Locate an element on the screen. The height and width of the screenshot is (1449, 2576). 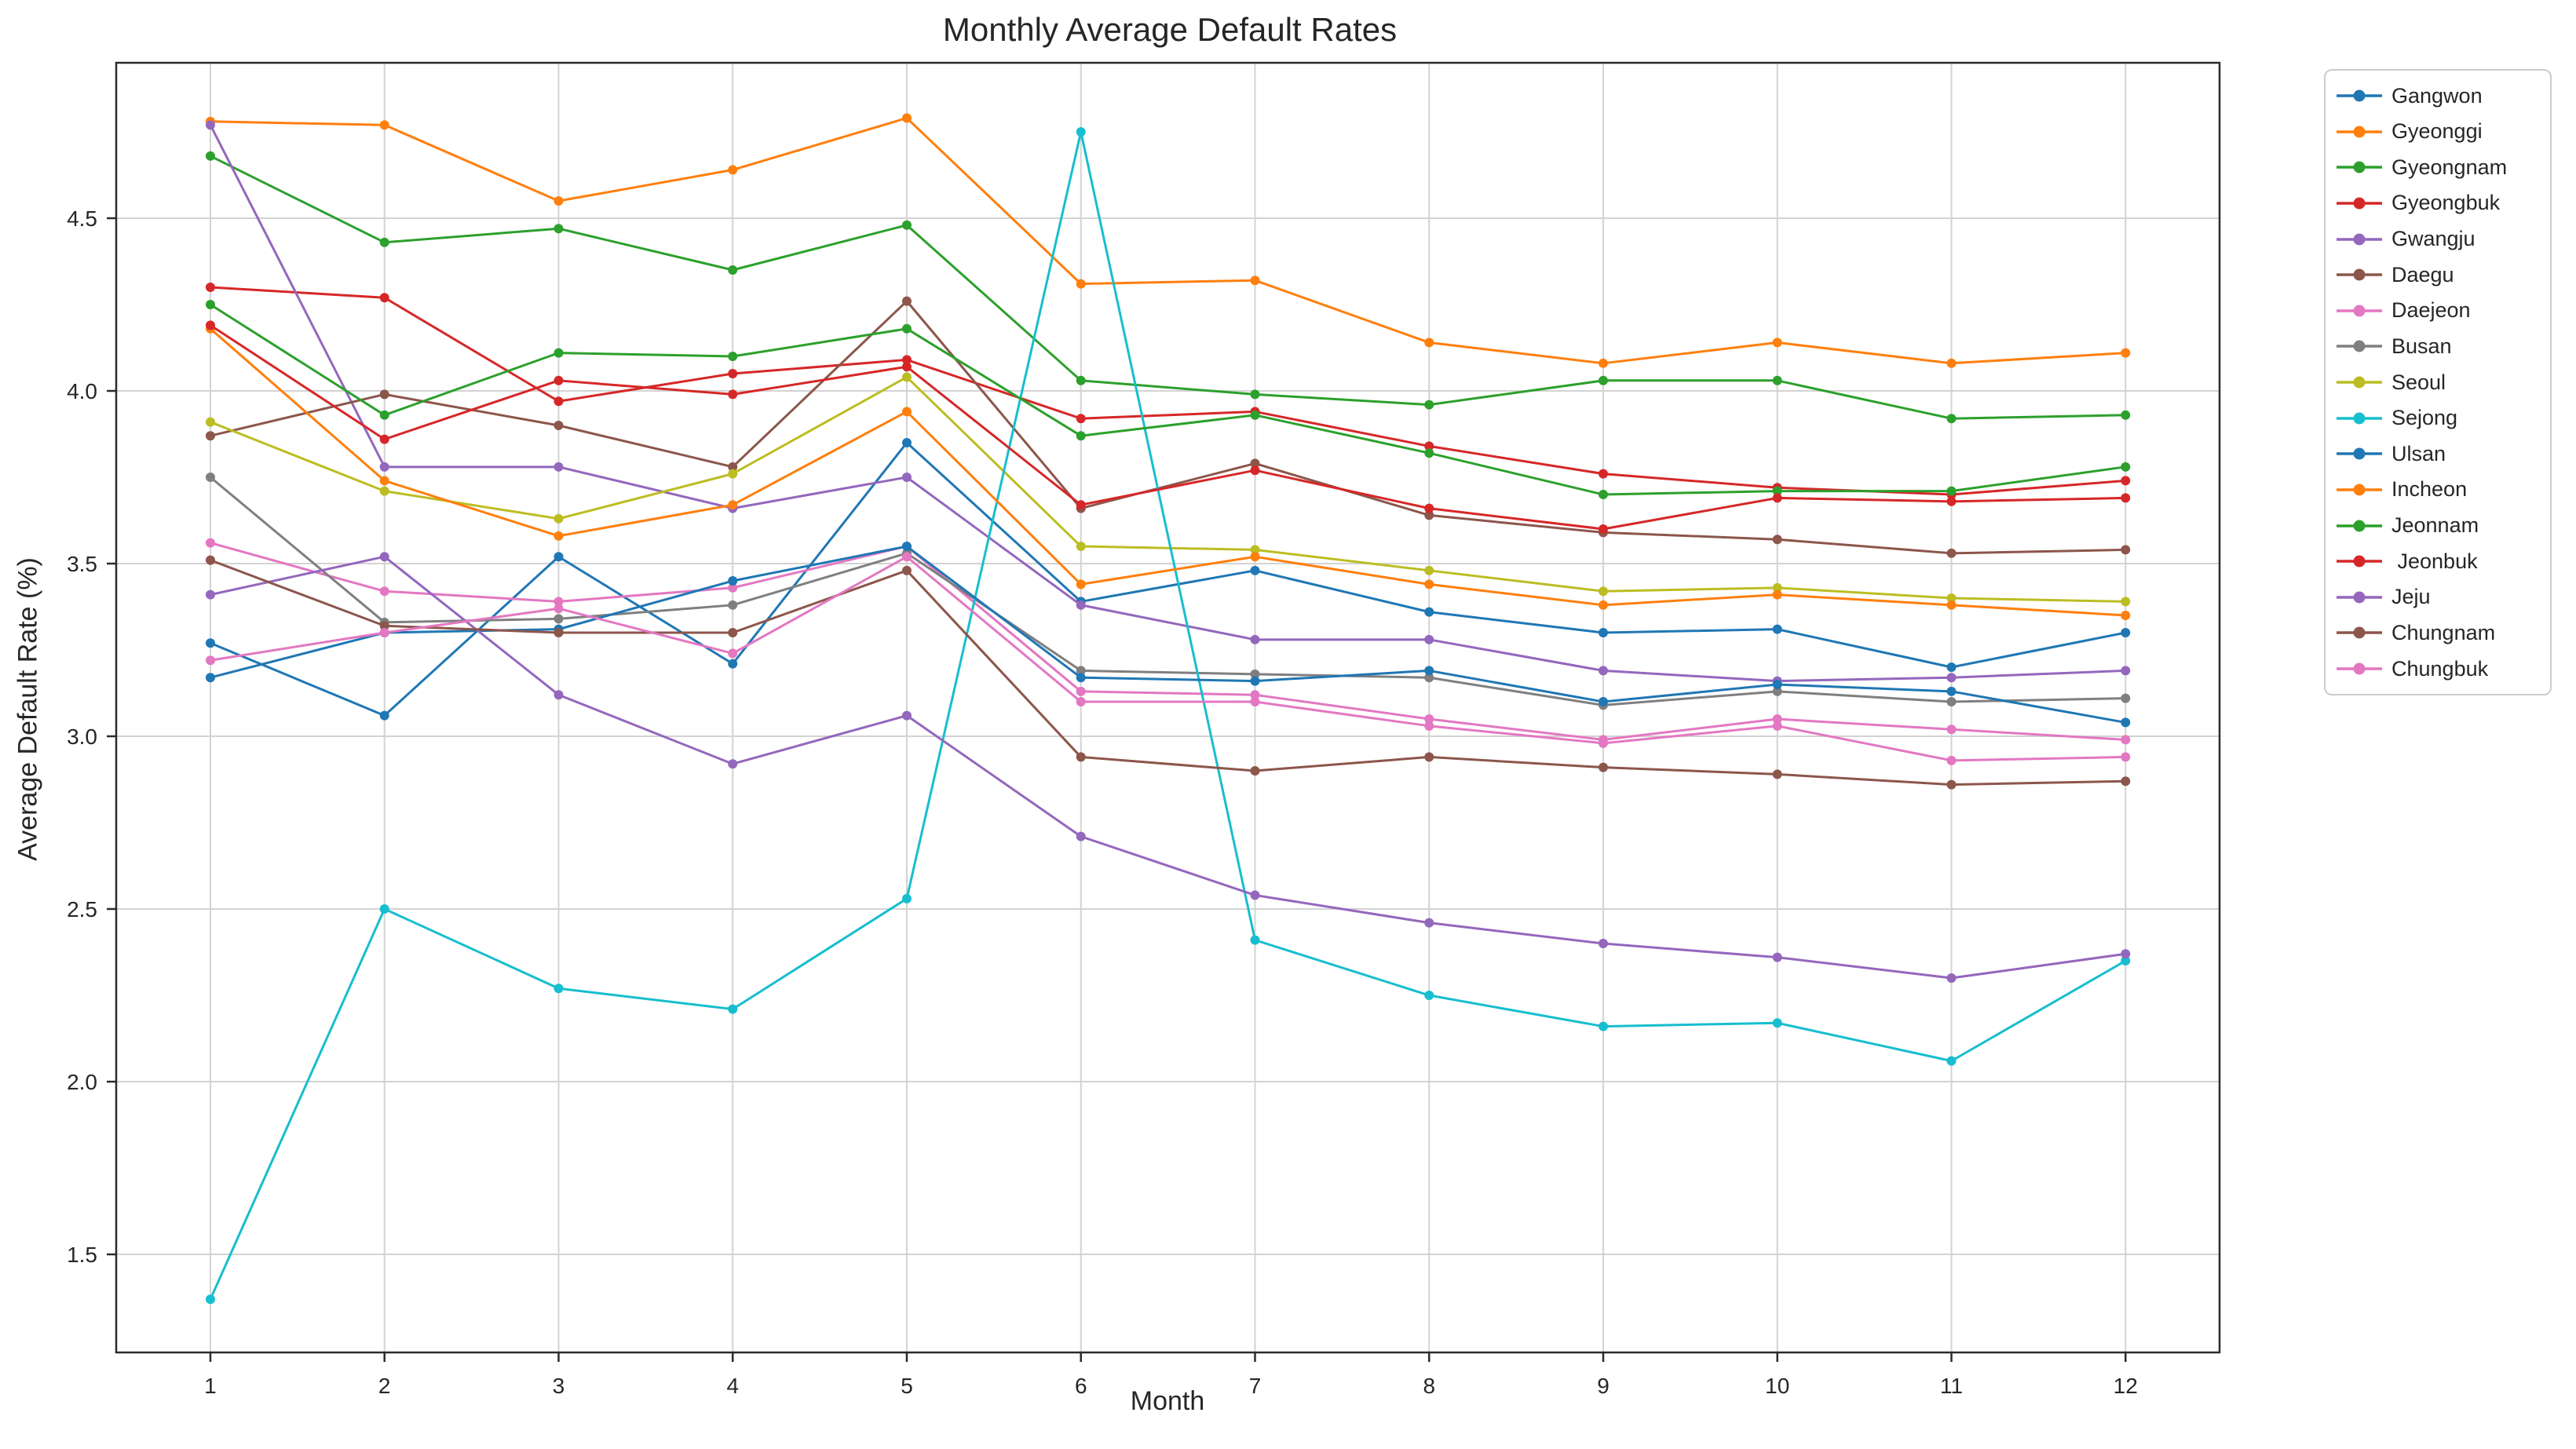
series-ulsan is located at coordinates (1168, 635).